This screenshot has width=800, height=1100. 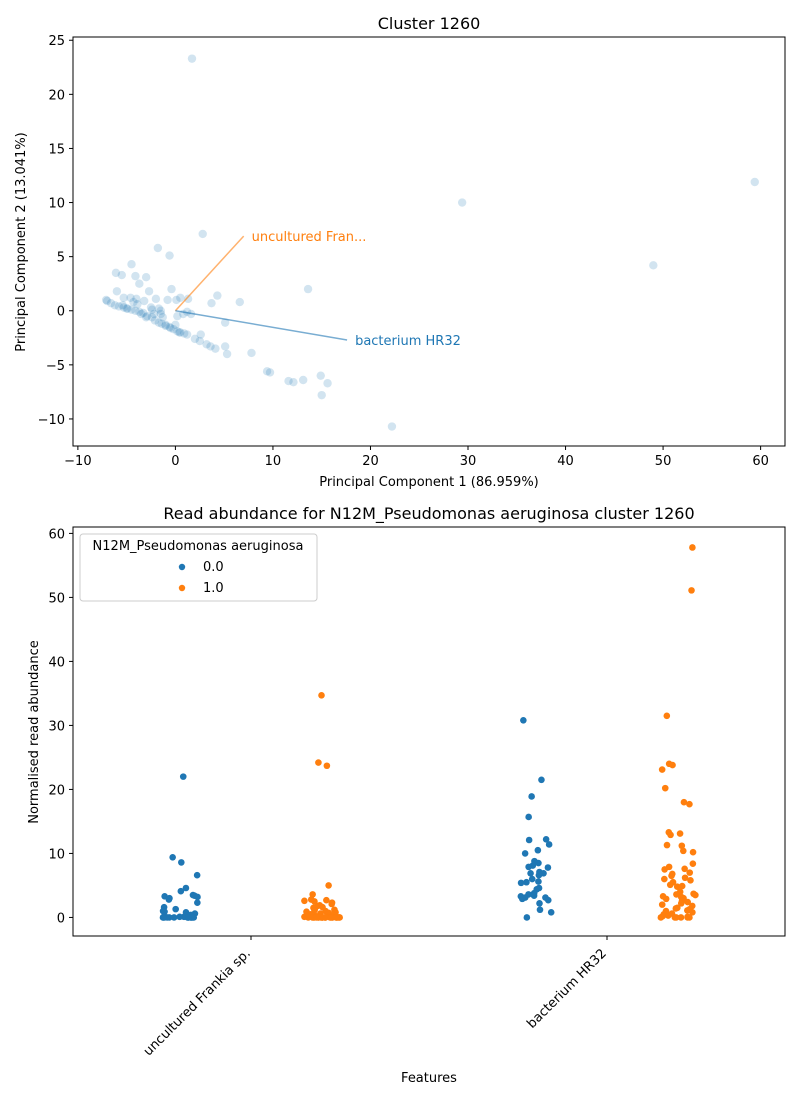 I want to click on legend-label-0: 0.0, so click(x=213, y=567).